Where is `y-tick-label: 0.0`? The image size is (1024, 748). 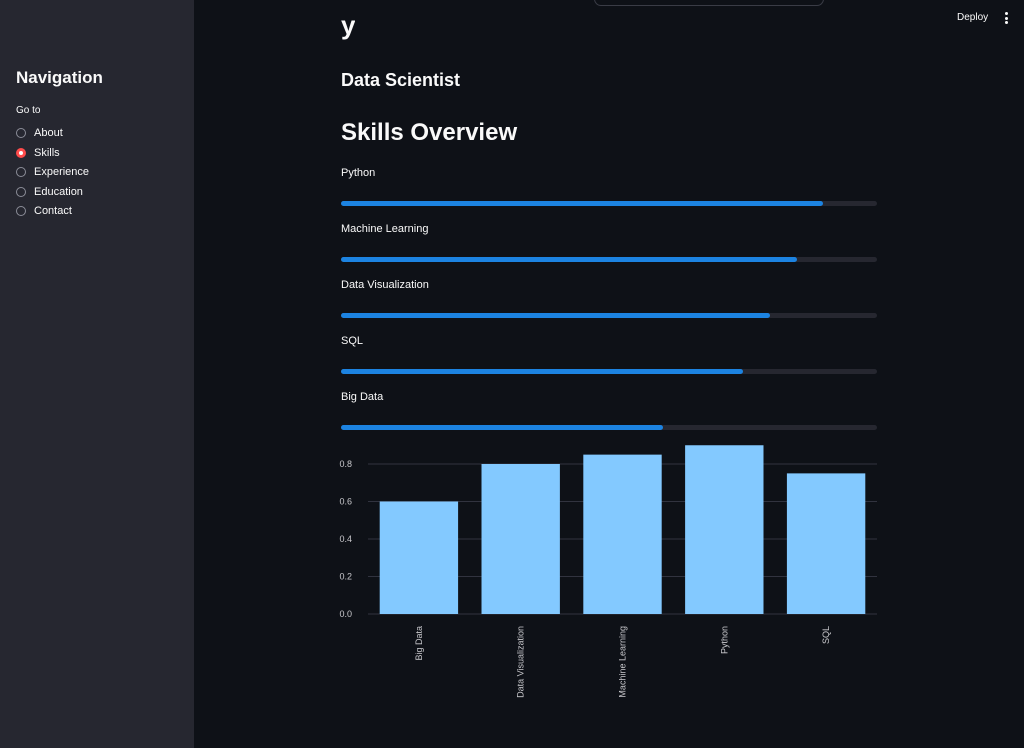
y-tick-label: 0.0 is located at coordinates (345, 614).